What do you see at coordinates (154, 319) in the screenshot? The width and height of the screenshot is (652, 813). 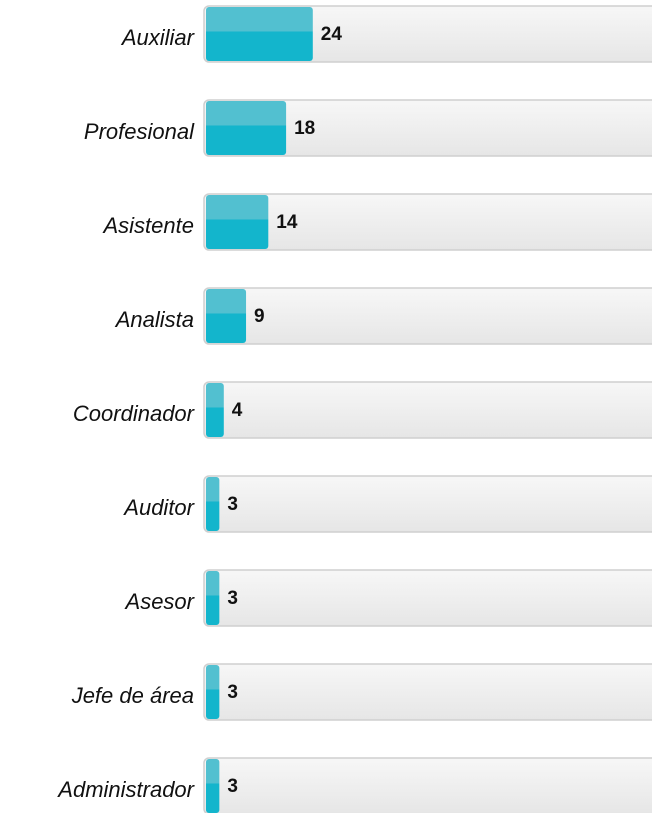 I see `category-label: Analista` at bounding box center [154, 319].